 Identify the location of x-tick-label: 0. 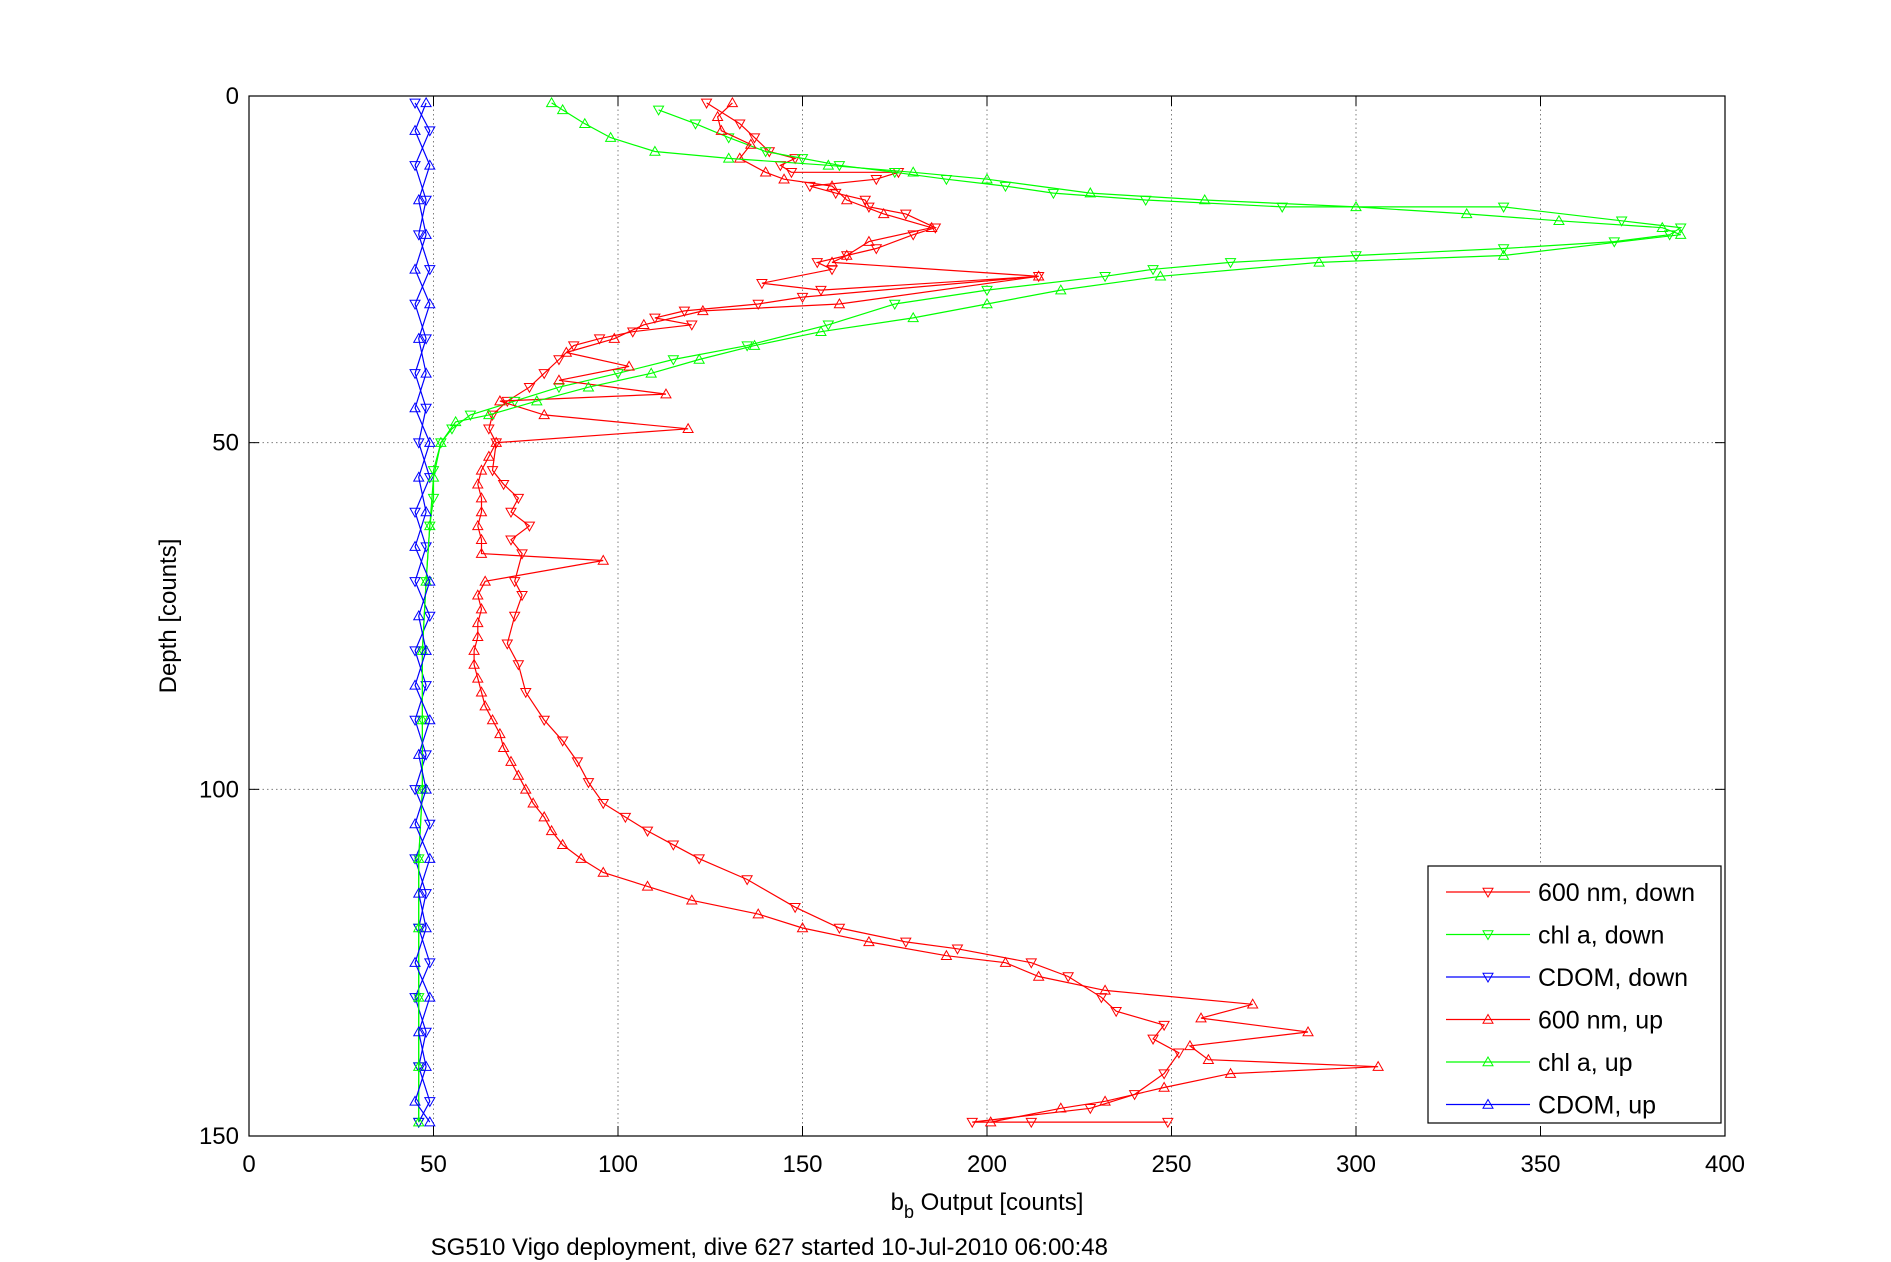
(248, 1164).